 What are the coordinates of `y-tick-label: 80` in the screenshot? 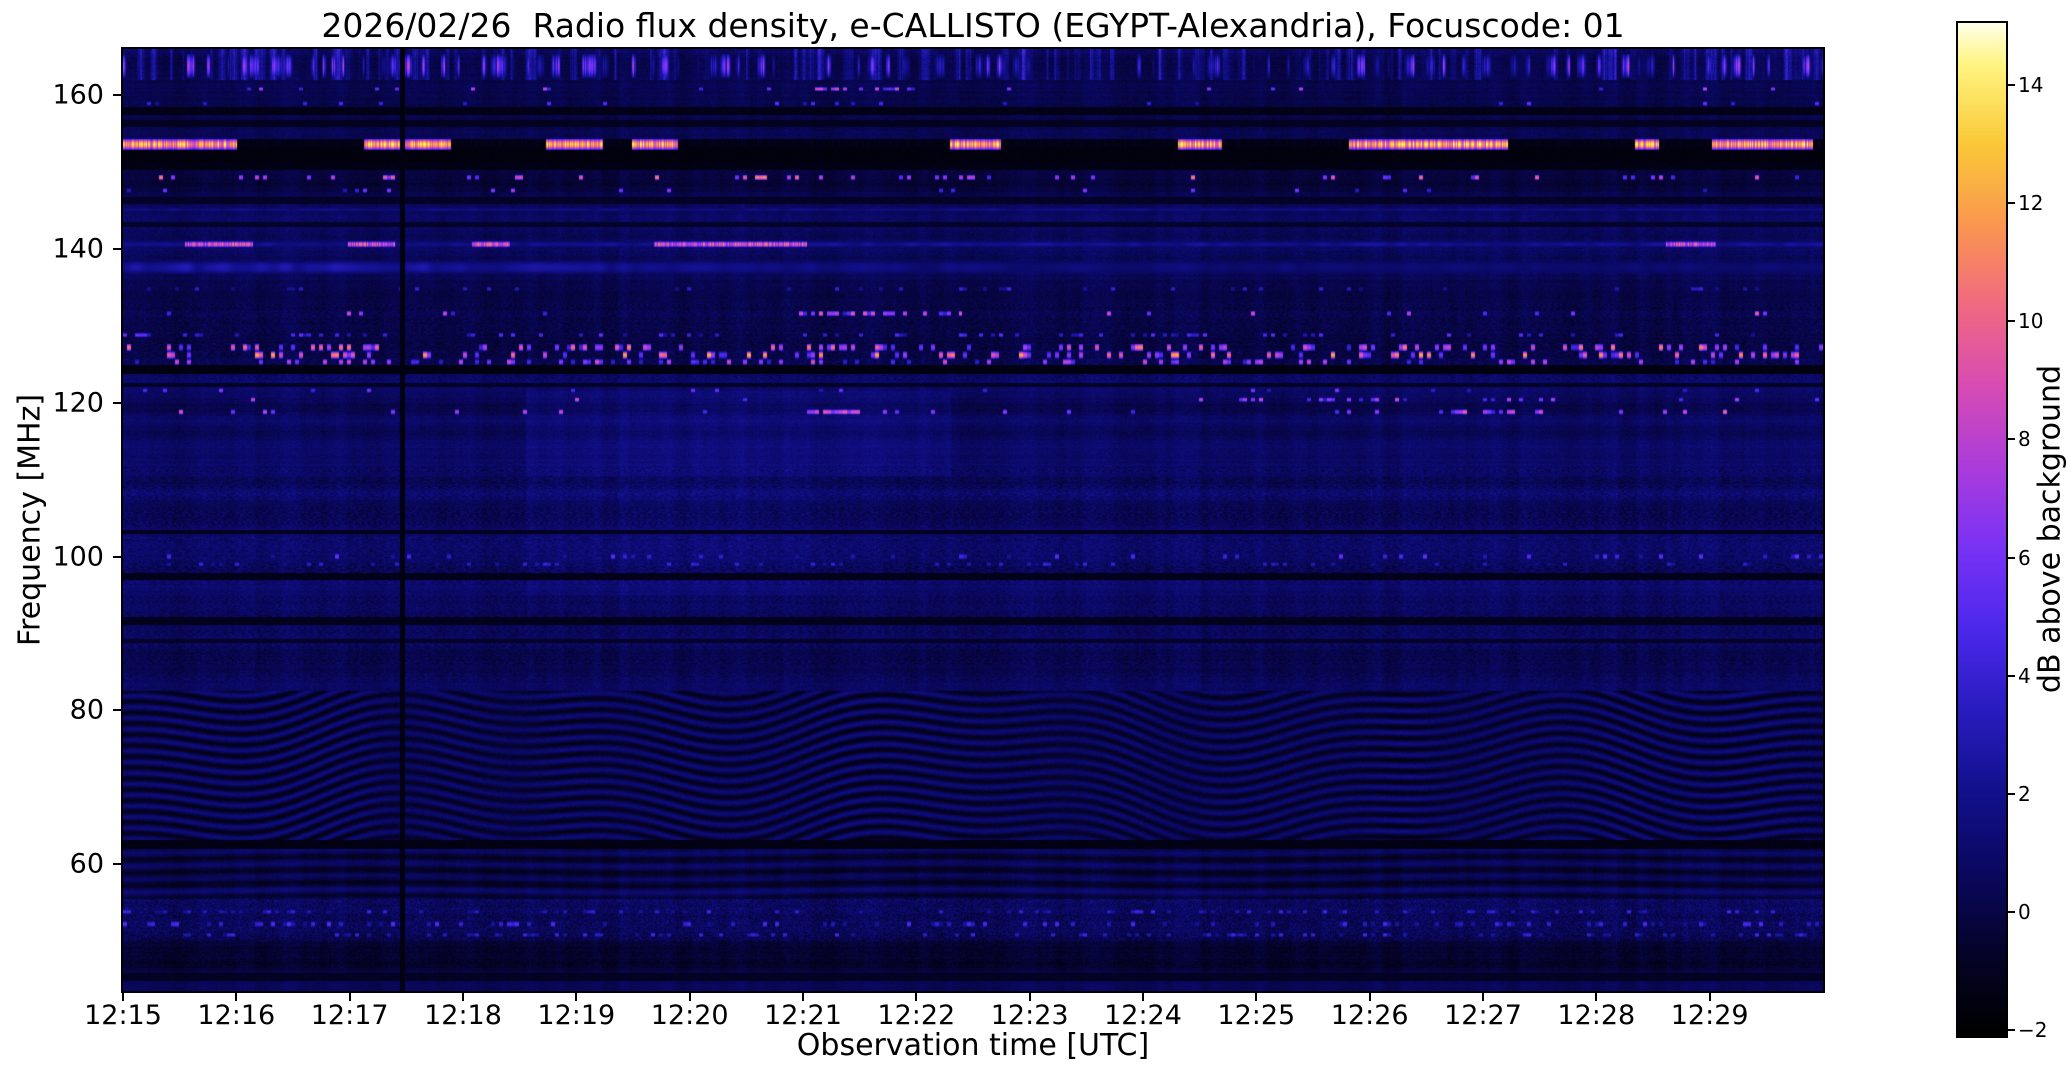 It's located at (86, 710).